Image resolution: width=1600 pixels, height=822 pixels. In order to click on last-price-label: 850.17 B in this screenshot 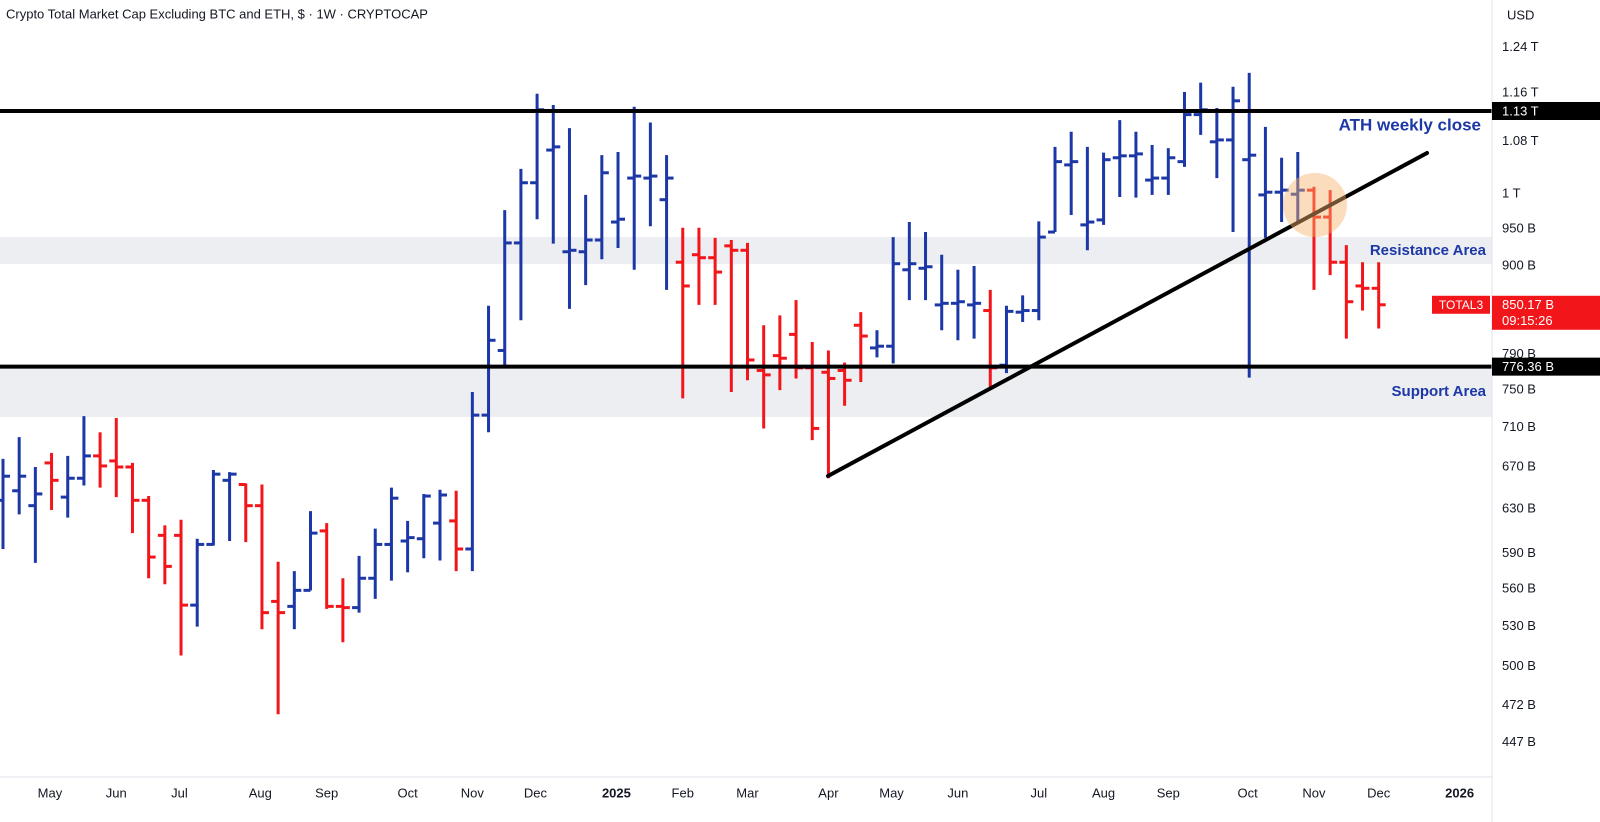, I will do `click(1528, 304)`.